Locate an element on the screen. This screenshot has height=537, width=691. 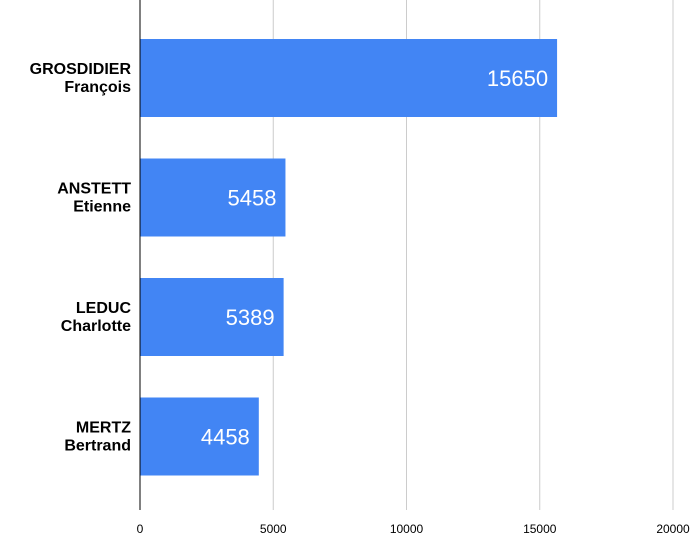
bar-value-label: 15650 is located at coordinates (517, 78).